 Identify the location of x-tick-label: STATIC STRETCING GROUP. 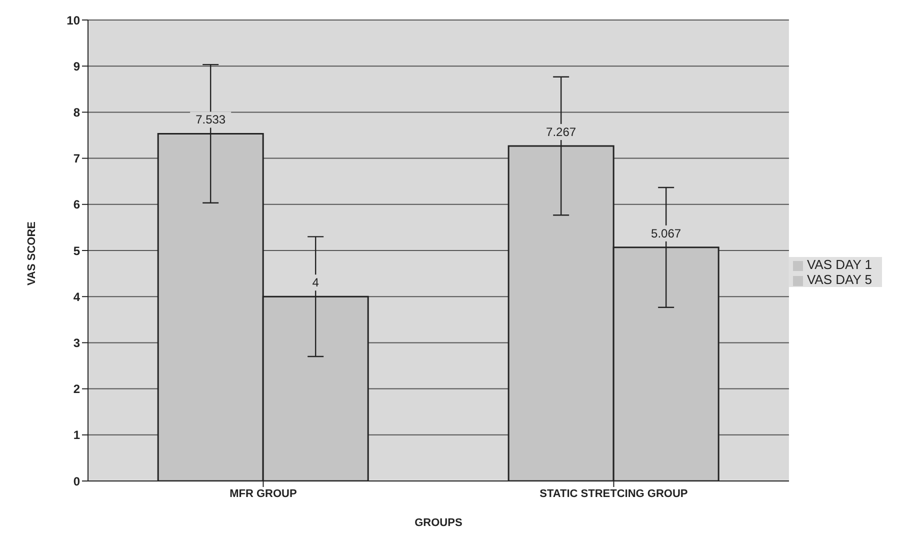
(614, 494).